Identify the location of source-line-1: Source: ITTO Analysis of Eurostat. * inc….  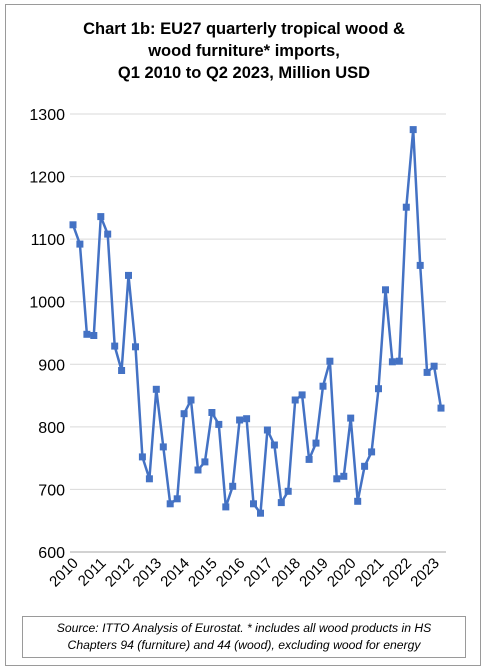
(244, 628).